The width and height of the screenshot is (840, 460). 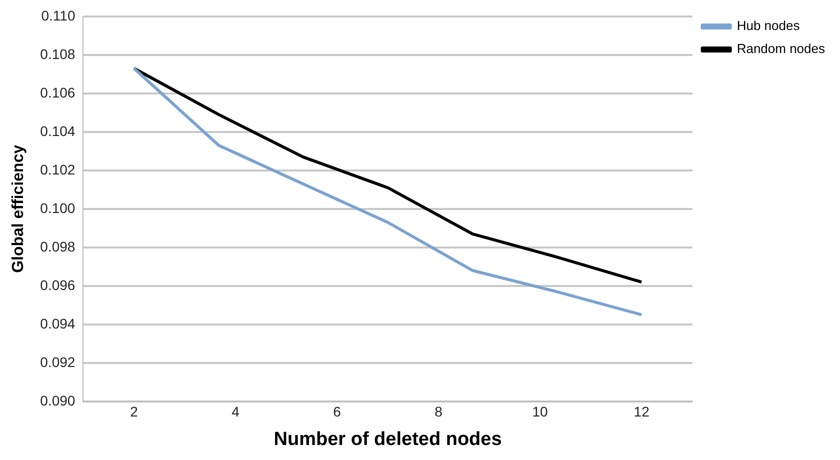 What do you see at coordinates (58, 92) in the screenshot?
I see `y-tick-label: 0.106` at bounding box center [58, 92].